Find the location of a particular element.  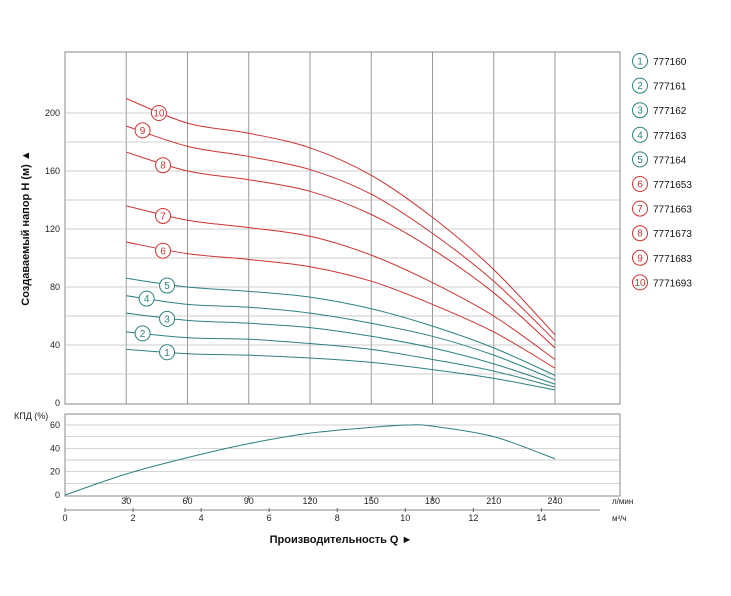

x-axis-m3h-unit: м³/ч is located at coordinates (619, 518).